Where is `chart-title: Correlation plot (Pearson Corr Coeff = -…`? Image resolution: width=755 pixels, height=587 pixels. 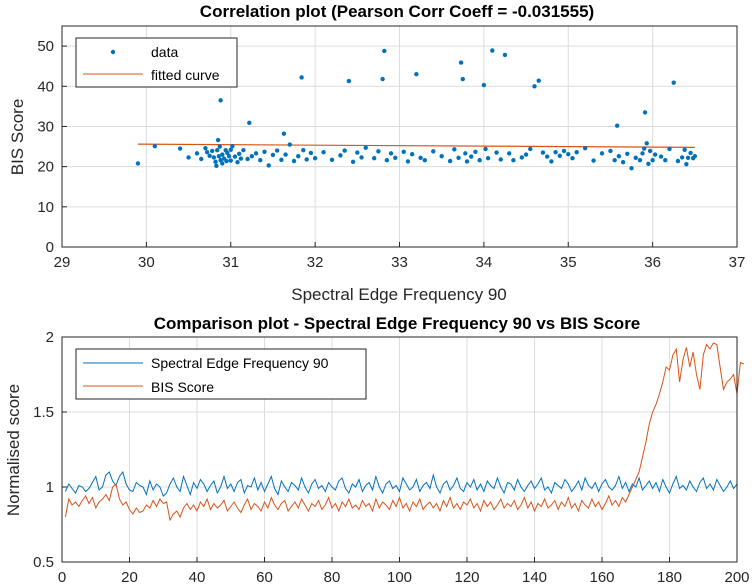 chart-title: Correlation plot (Pearson Corr Coeff = -… is located at coordinates (397, 11).